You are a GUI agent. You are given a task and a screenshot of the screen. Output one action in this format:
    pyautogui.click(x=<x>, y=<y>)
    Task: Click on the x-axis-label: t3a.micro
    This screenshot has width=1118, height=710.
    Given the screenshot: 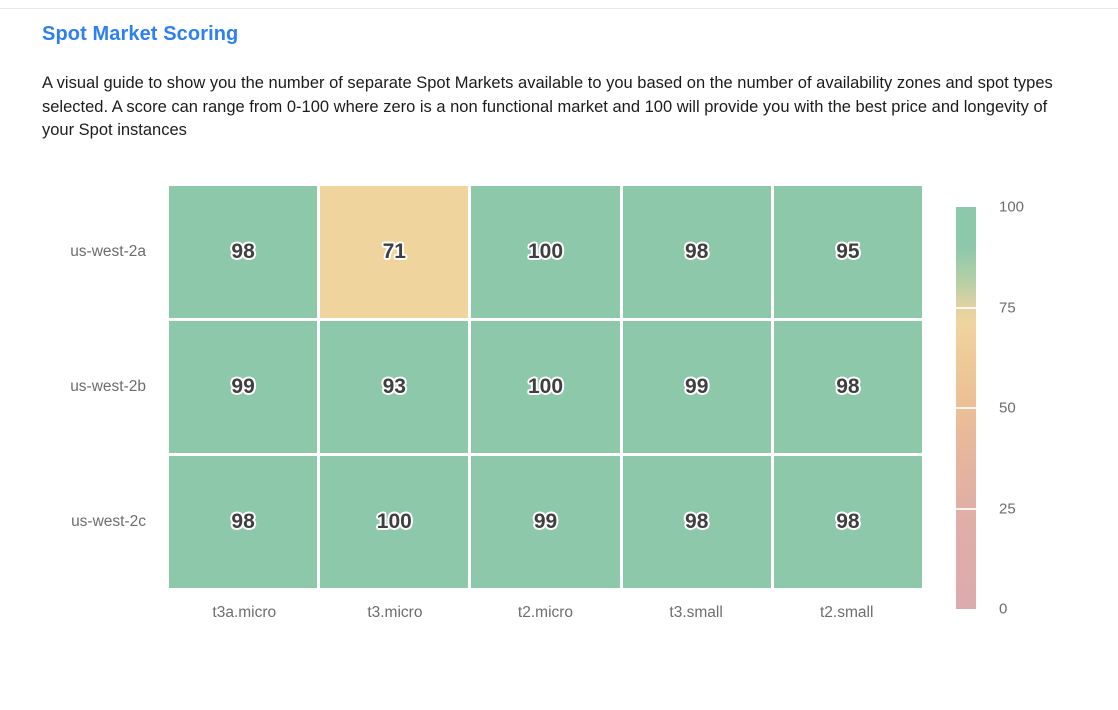 What is the action you would take?
    pyautogui.click(x=244, y=612)
    